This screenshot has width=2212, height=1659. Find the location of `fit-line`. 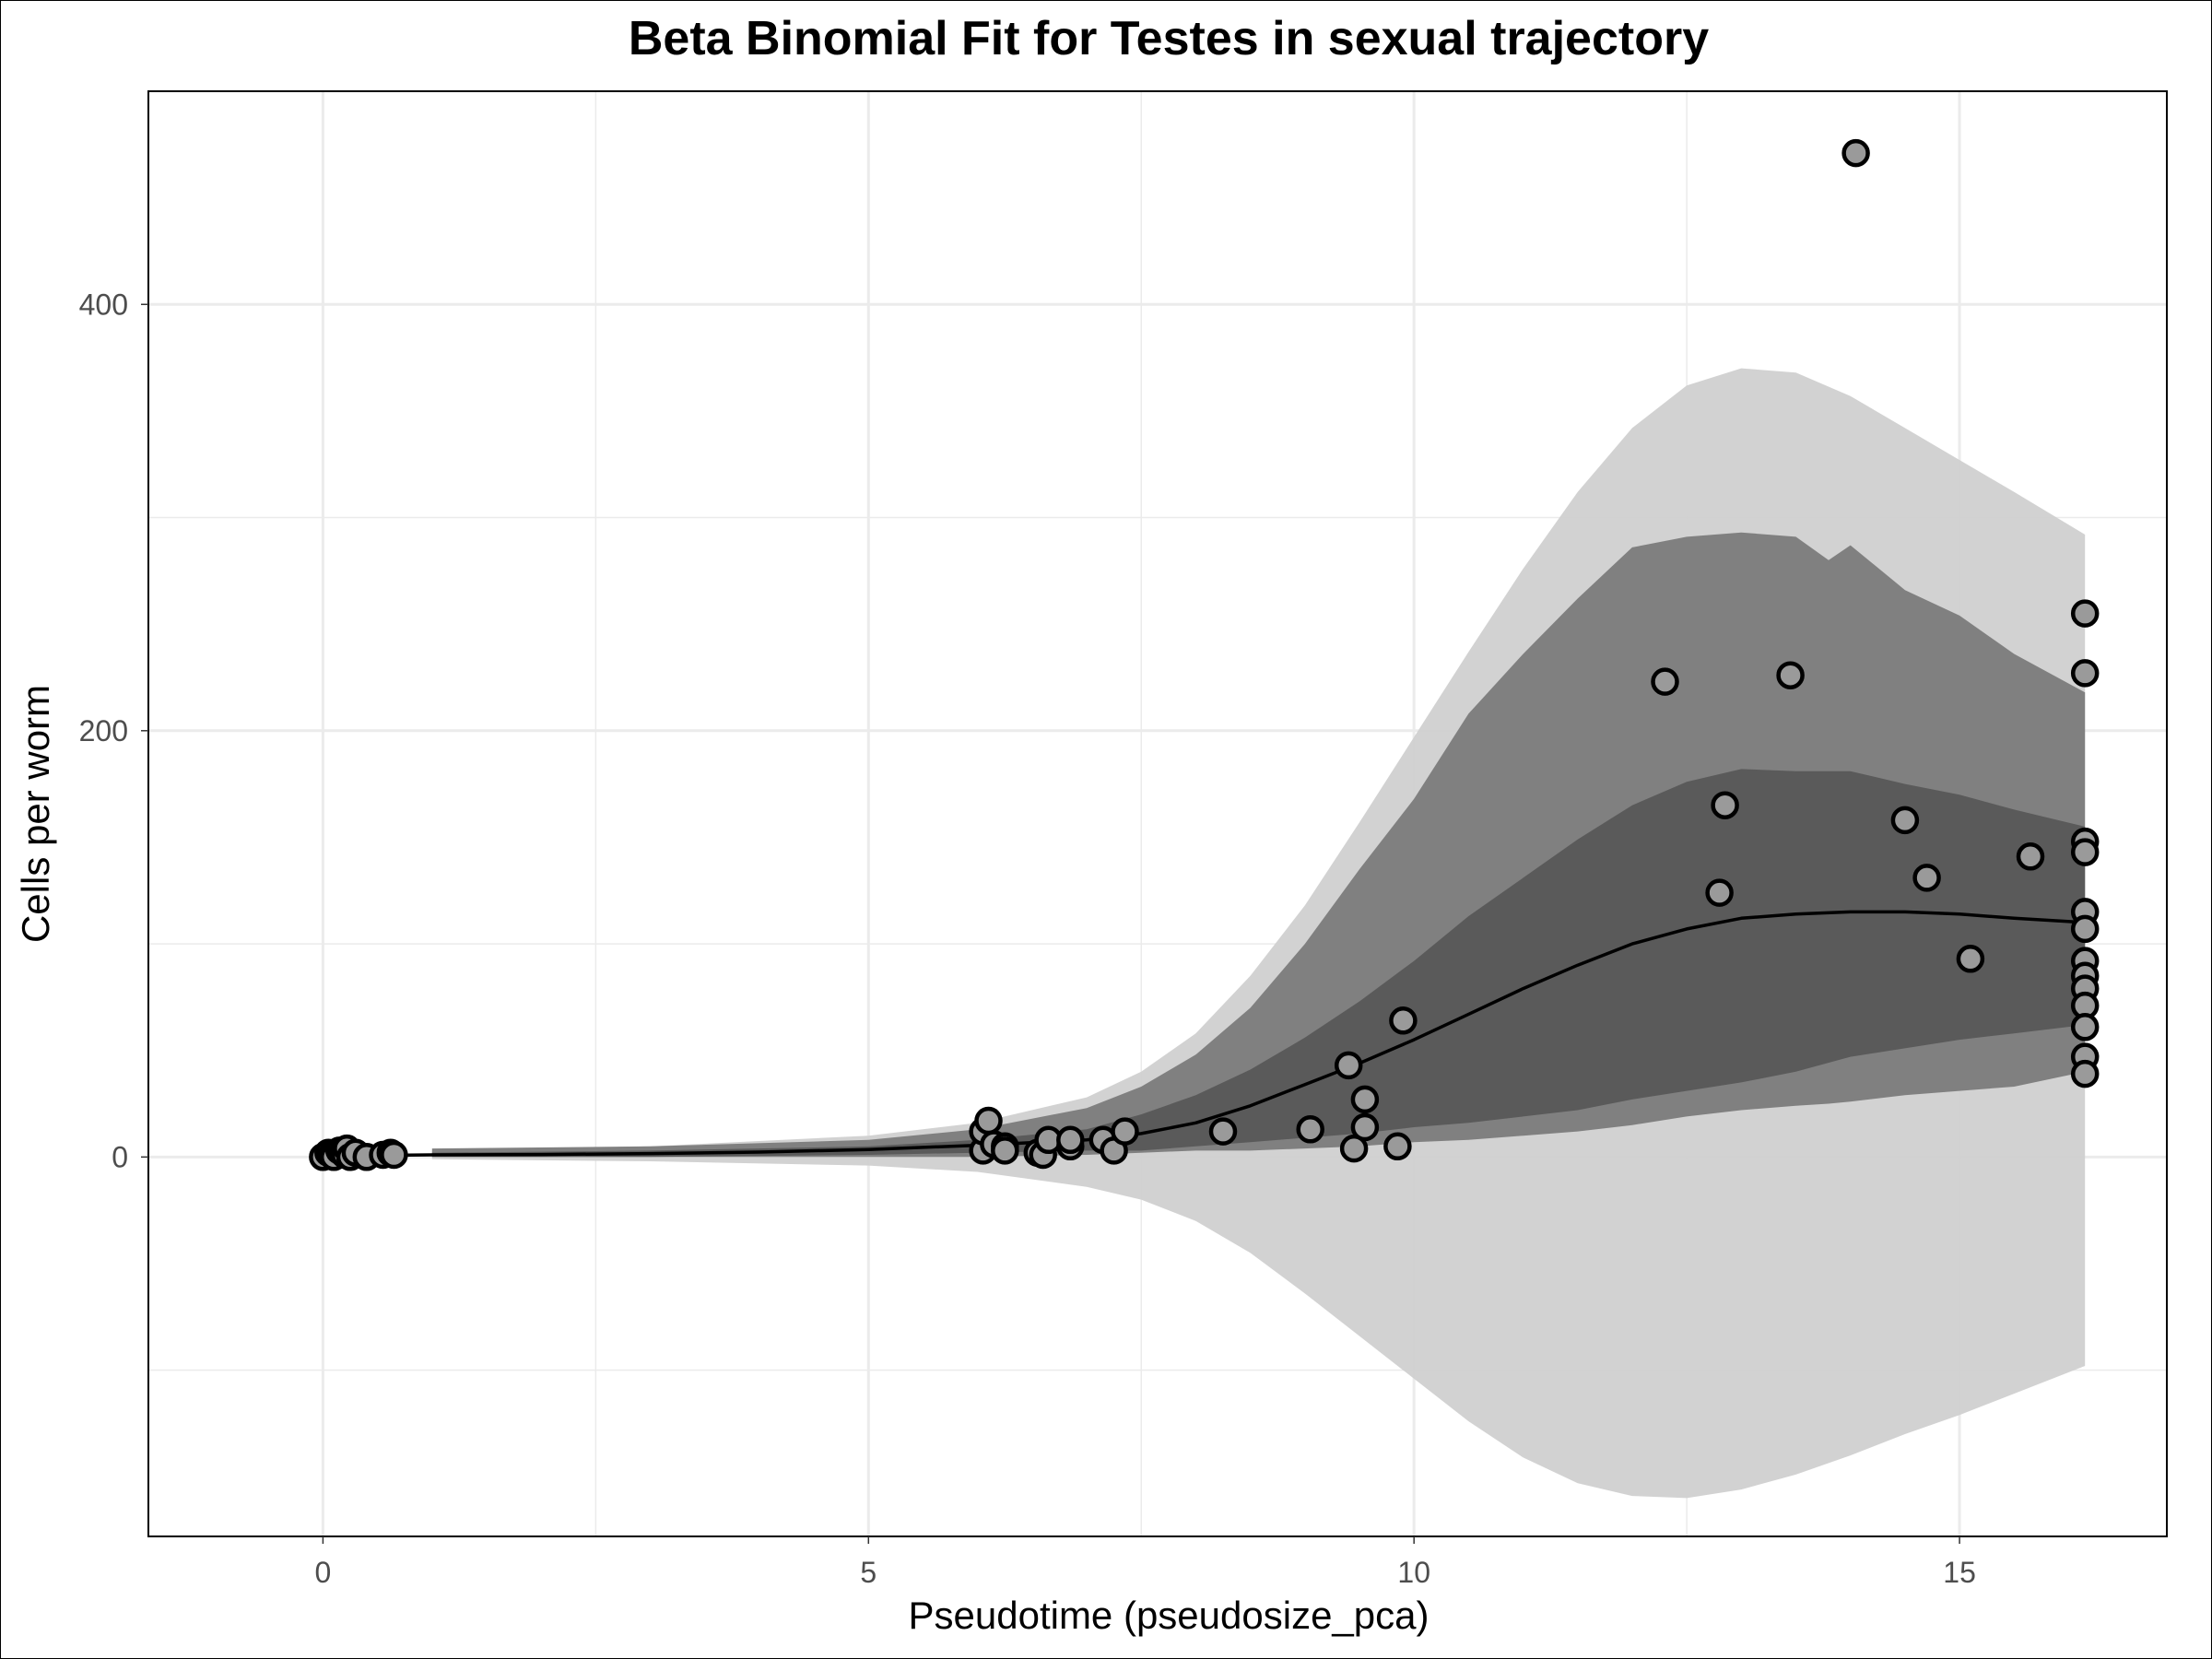

fit-line is located at coordinates (1204, 1034).